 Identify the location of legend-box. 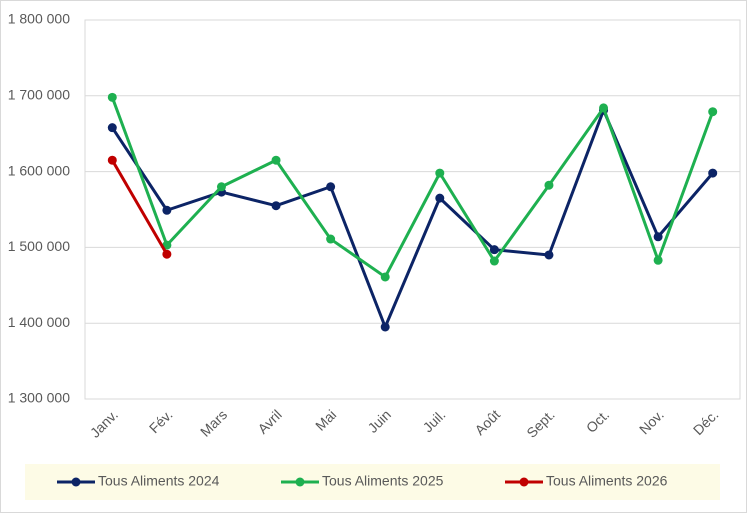
(372, 482).